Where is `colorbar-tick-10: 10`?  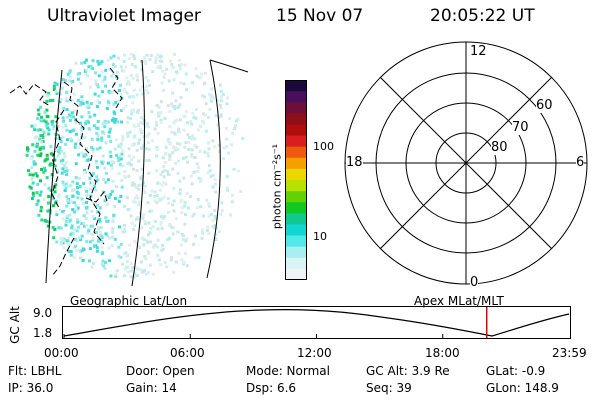
colorbar-tick-10: 10 is located at coordinates (320, 236).